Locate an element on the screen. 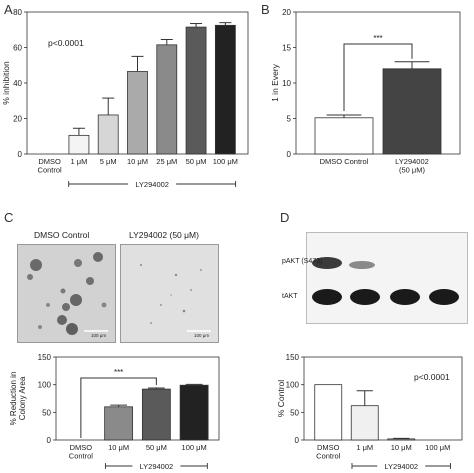 The height and width of the screenshot is (473, 474). category-label: LY294002 (50 μM) is located at coordinates (412, 166).